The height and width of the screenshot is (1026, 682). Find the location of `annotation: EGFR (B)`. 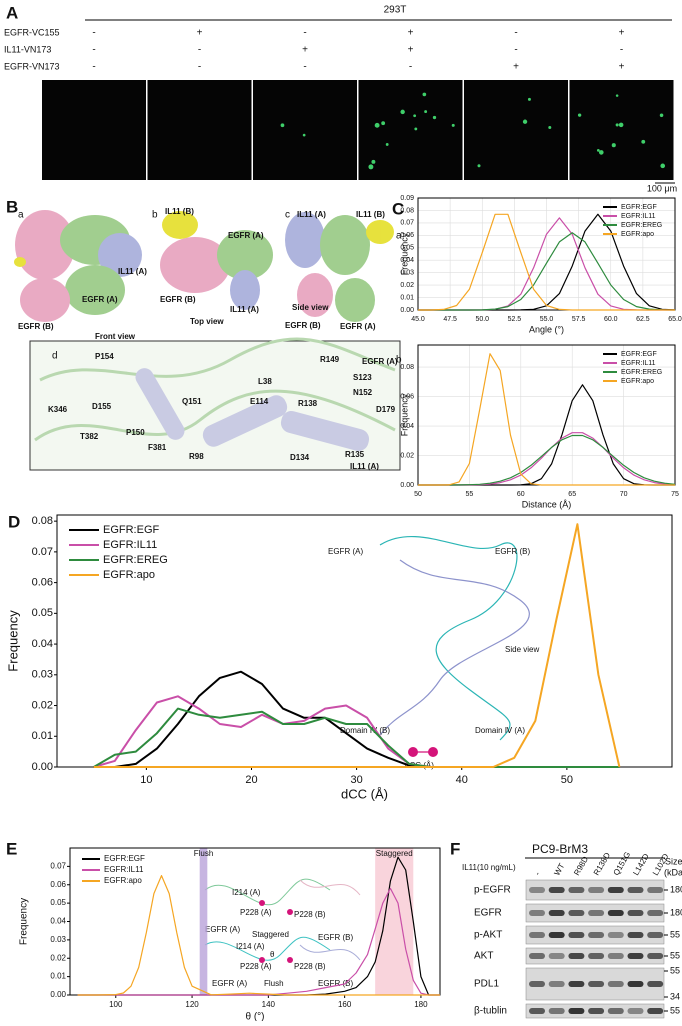

annotation: EGFR (B) is located at coordinates (335, 983).